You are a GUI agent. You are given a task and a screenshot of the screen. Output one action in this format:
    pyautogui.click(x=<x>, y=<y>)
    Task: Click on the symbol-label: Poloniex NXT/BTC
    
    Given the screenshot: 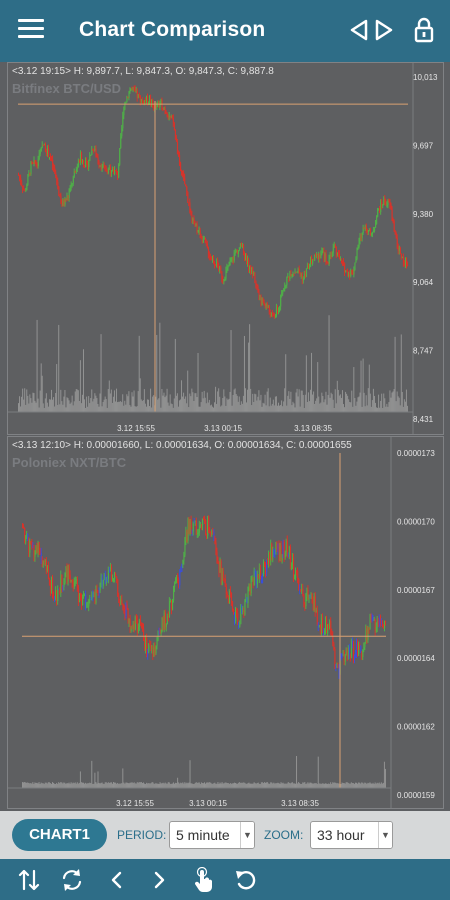 What is the action you would take?
    pyautogui.click(x=69, y=462)
    